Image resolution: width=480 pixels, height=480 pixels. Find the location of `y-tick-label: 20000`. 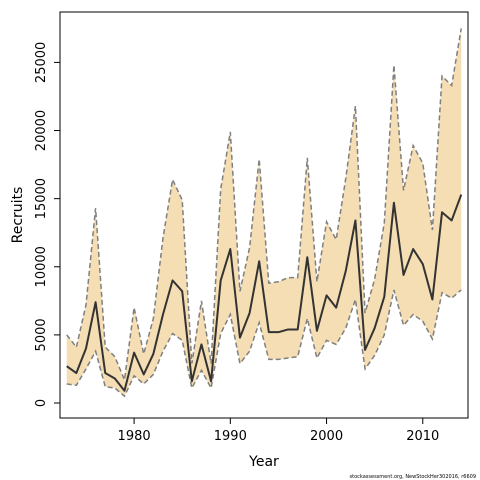

y-tick-label: 20000 is located at coordinates (41, 130).